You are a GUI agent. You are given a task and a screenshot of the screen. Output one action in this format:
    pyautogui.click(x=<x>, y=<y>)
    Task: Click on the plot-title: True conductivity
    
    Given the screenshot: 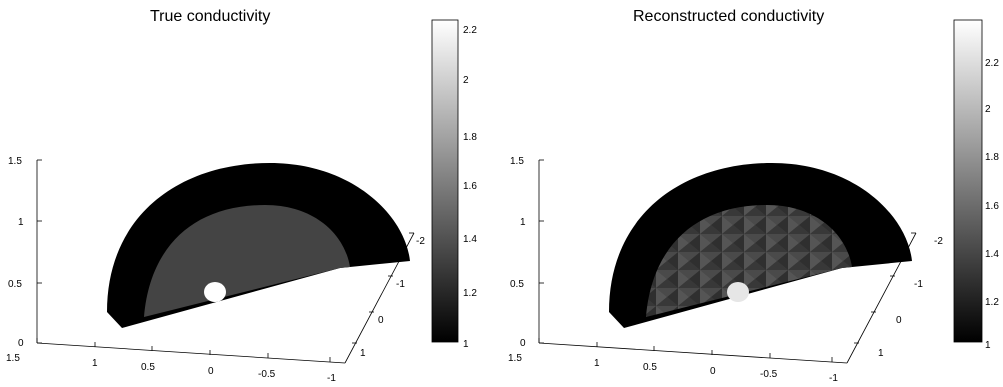 What is the action you would take?
    pyautogui.click(x=210, y=16)
    